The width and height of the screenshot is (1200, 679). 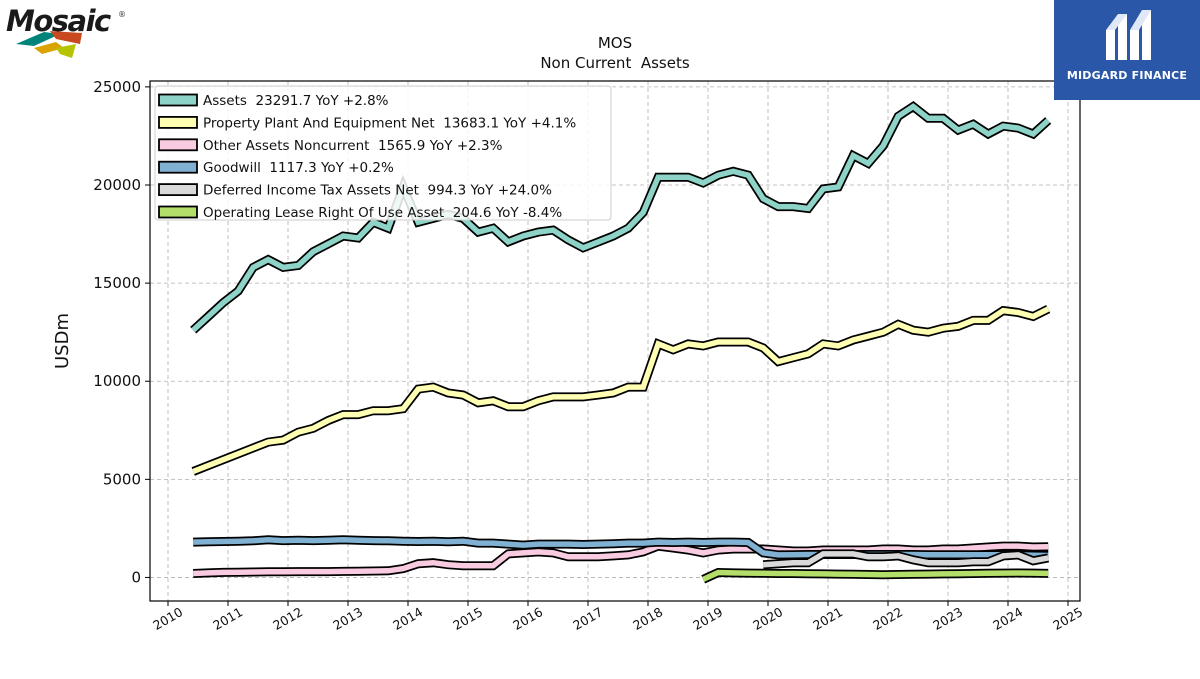 What do you see at coordinates (117, 283) in the screenshot?
I see `y-tick-label: 15000` at bounding box center [117, 283].